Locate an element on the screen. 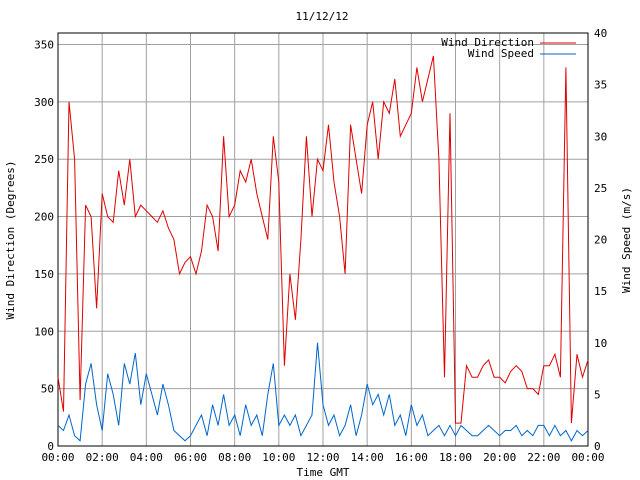  x-tick-label: 02:00 is located at coordinates (102, 457).